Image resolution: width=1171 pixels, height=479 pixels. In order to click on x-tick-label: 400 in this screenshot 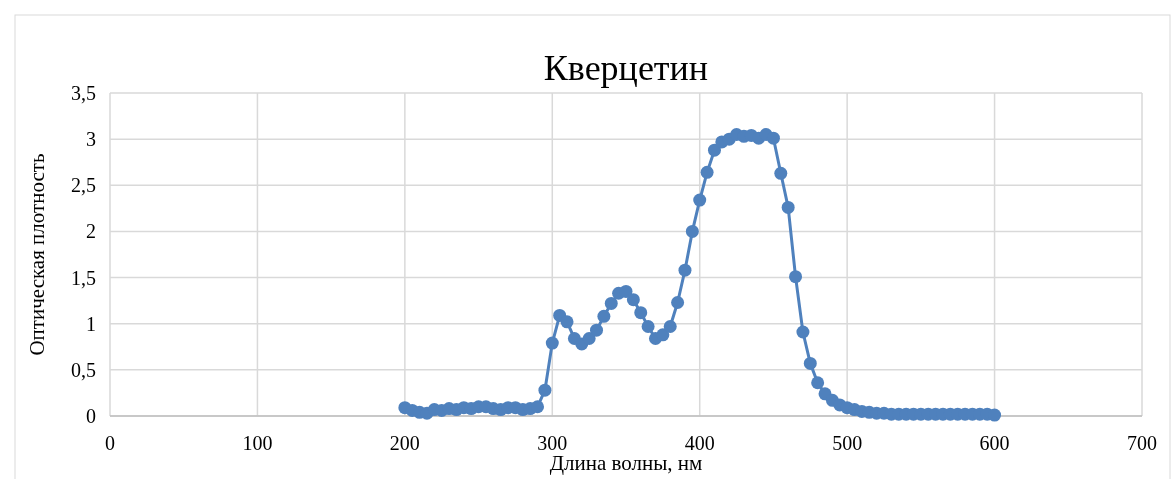, I will do `click(699, 443)`.